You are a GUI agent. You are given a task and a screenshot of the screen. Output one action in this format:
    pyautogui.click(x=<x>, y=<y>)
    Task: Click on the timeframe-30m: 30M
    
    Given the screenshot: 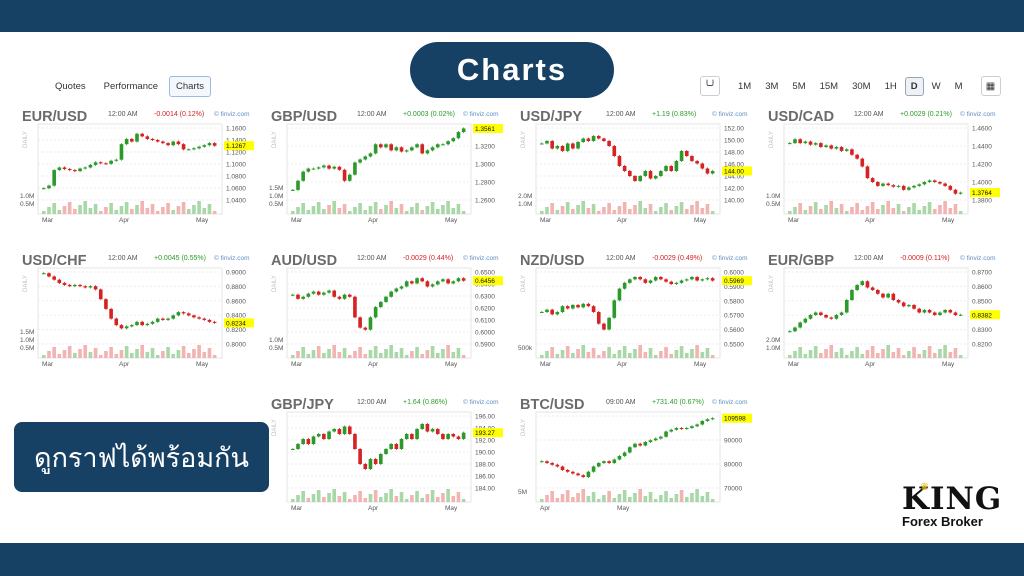 What is the action you would take?
    pyautogui.click(x=861, y=86)
    